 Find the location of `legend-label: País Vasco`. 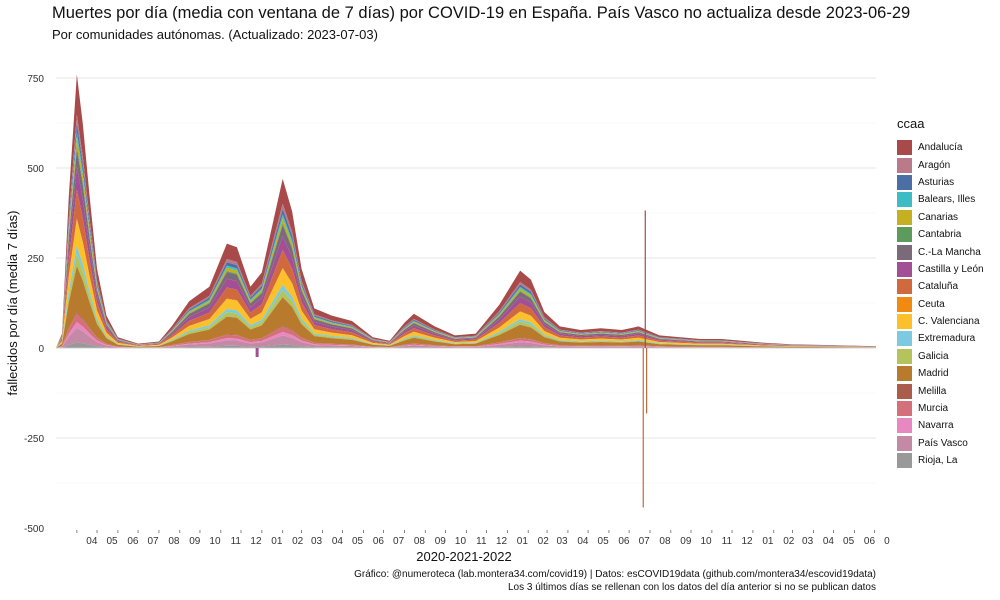

legend-label: País Vasco is located at coordinates (943, 443).